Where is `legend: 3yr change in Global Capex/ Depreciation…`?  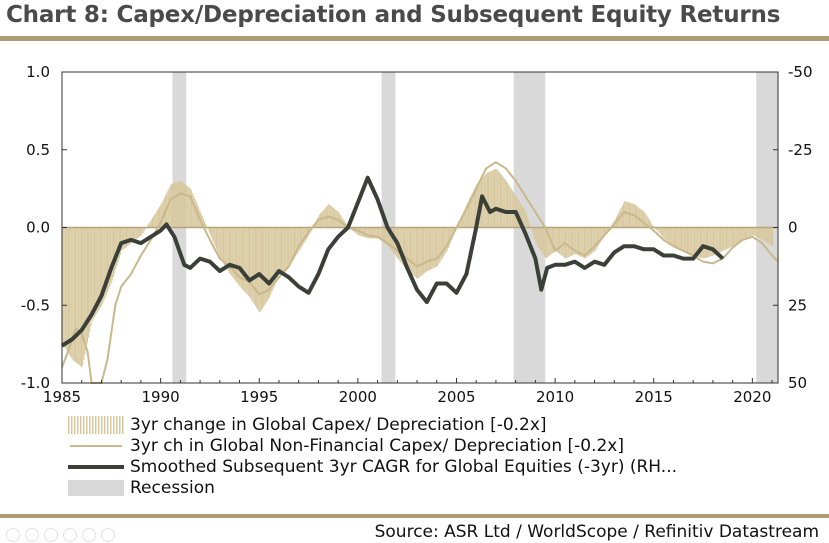
legend: 3yr change in Global Capex/ Depreciation… is located at coordinates (428, 456).